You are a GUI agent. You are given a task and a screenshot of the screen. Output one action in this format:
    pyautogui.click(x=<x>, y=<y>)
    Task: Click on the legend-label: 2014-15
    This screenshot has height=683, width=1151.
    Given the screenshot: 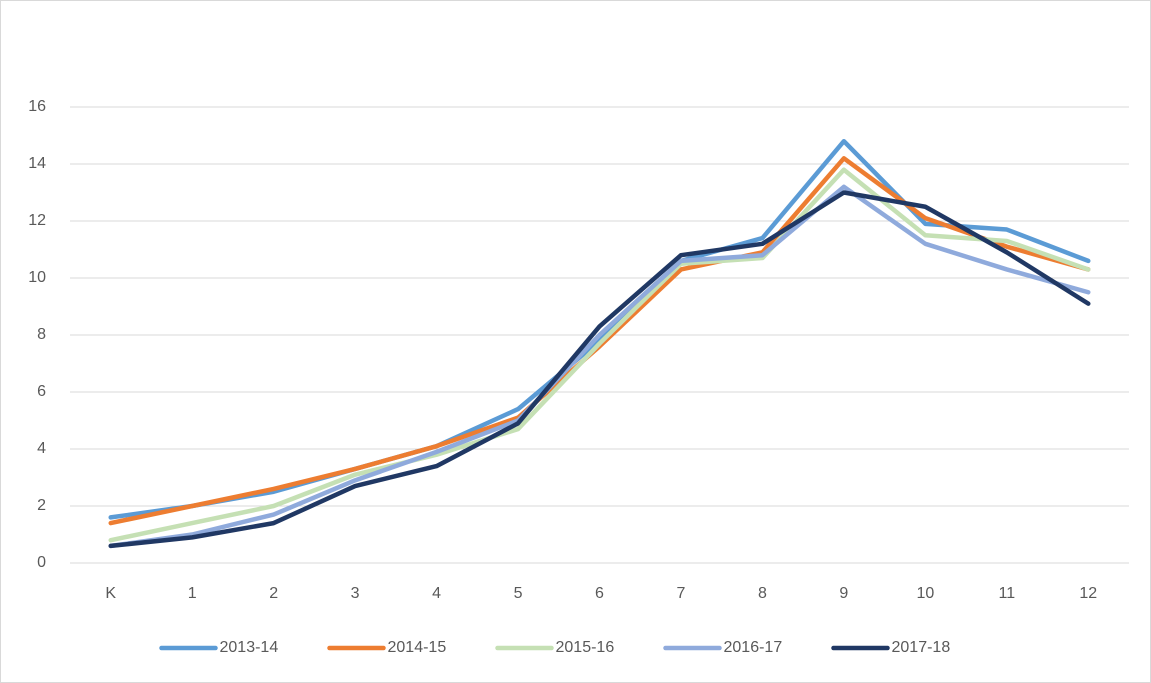 What is the action you would take?
    pyautogui.click(x=417, y=647)
    